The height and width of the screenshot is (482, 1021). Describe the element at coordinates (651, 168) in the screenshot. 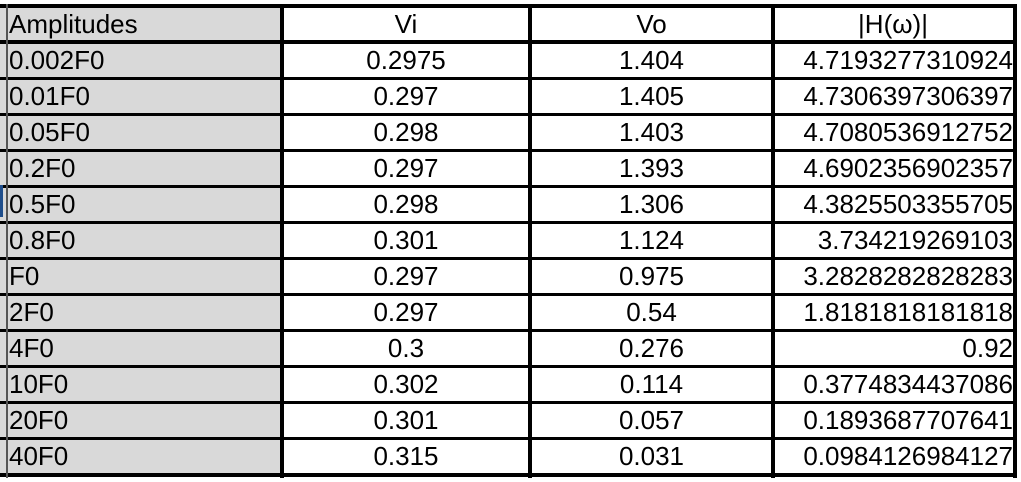

I see `vo-cell: 1.393` at that location.